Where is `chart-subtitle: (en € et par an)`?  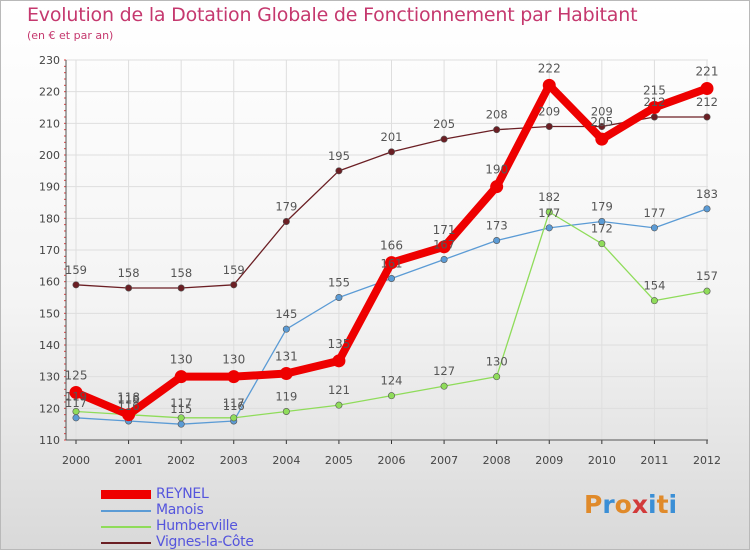 chart-subtitle: (en € et par an) is located at coordinates (70, 35).